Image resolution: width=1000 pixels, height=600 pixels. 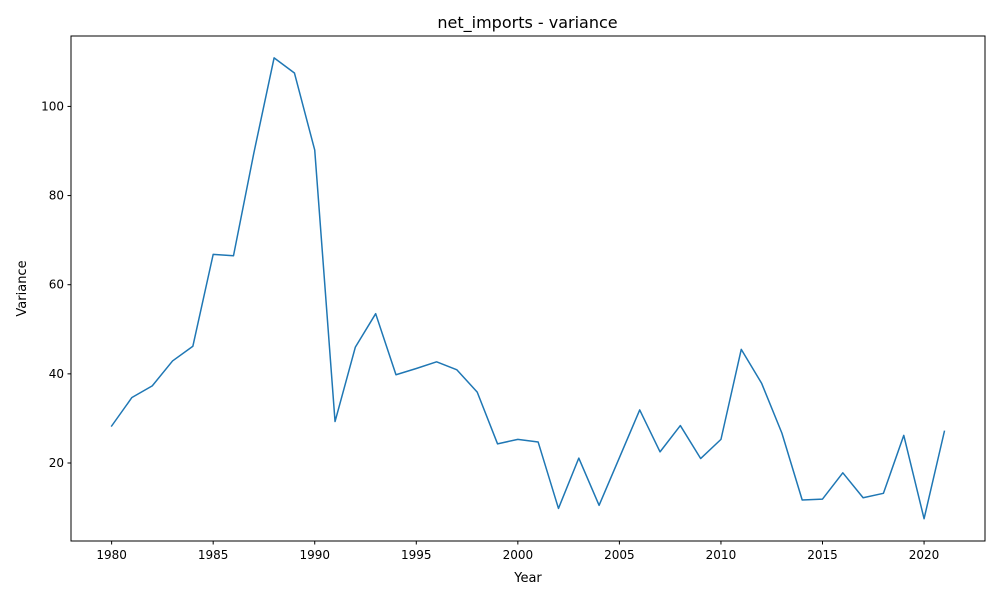 I want to click on y-tick-label: 40, so click(x=56, y=374).